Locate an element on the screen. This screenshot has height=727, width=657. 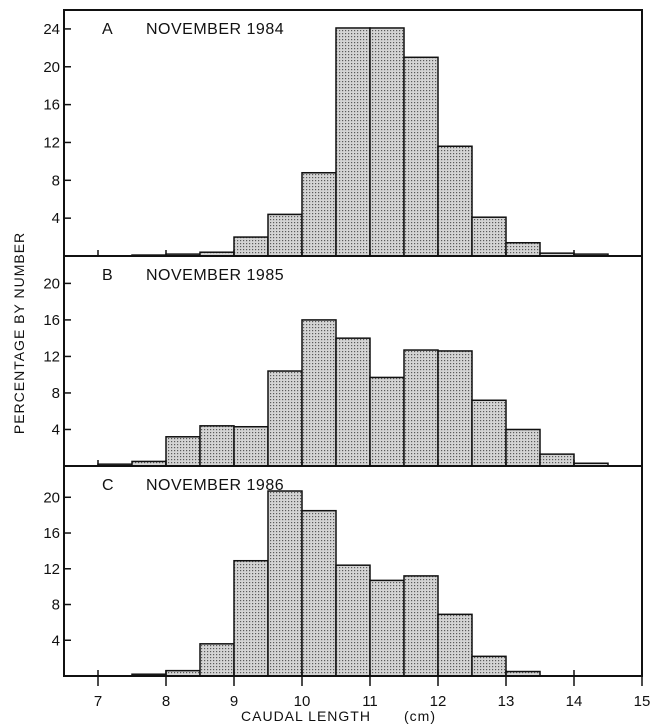
x-tick-label: 7 is located at coordinates (98, 701).